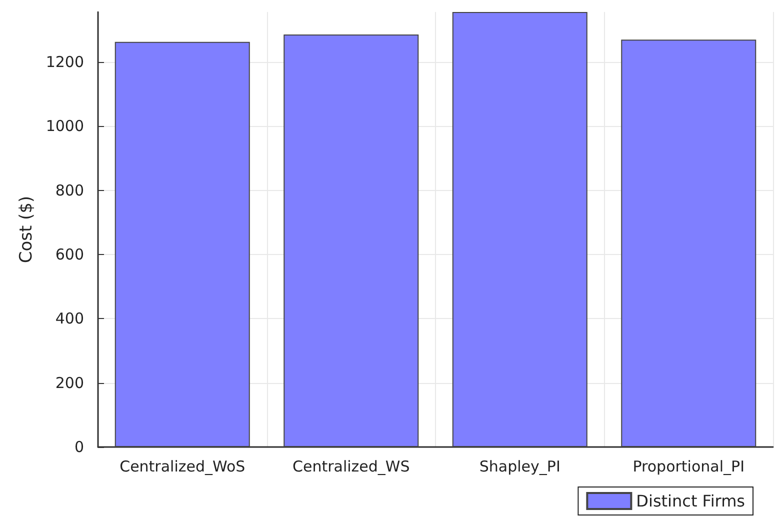  What do you see at coordinates (65, 126) in the screenshot?
I see `y-tick-label: 1000` at bounding box center [65, 126].